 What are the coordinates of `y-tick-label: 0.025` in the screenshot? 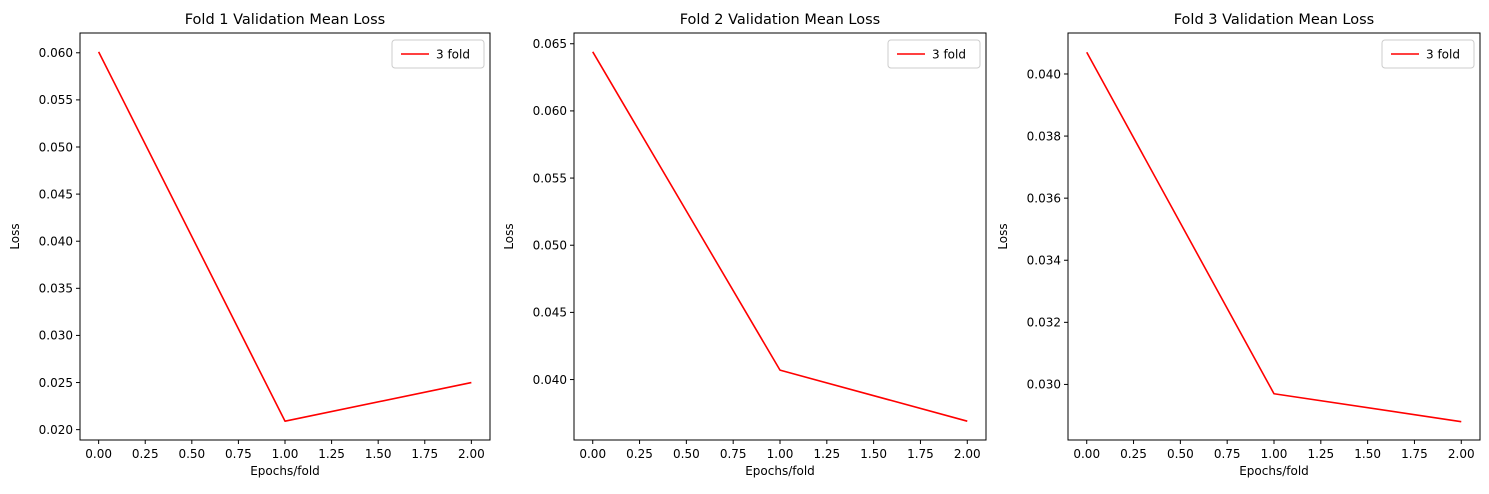 It's located at (56, 383).